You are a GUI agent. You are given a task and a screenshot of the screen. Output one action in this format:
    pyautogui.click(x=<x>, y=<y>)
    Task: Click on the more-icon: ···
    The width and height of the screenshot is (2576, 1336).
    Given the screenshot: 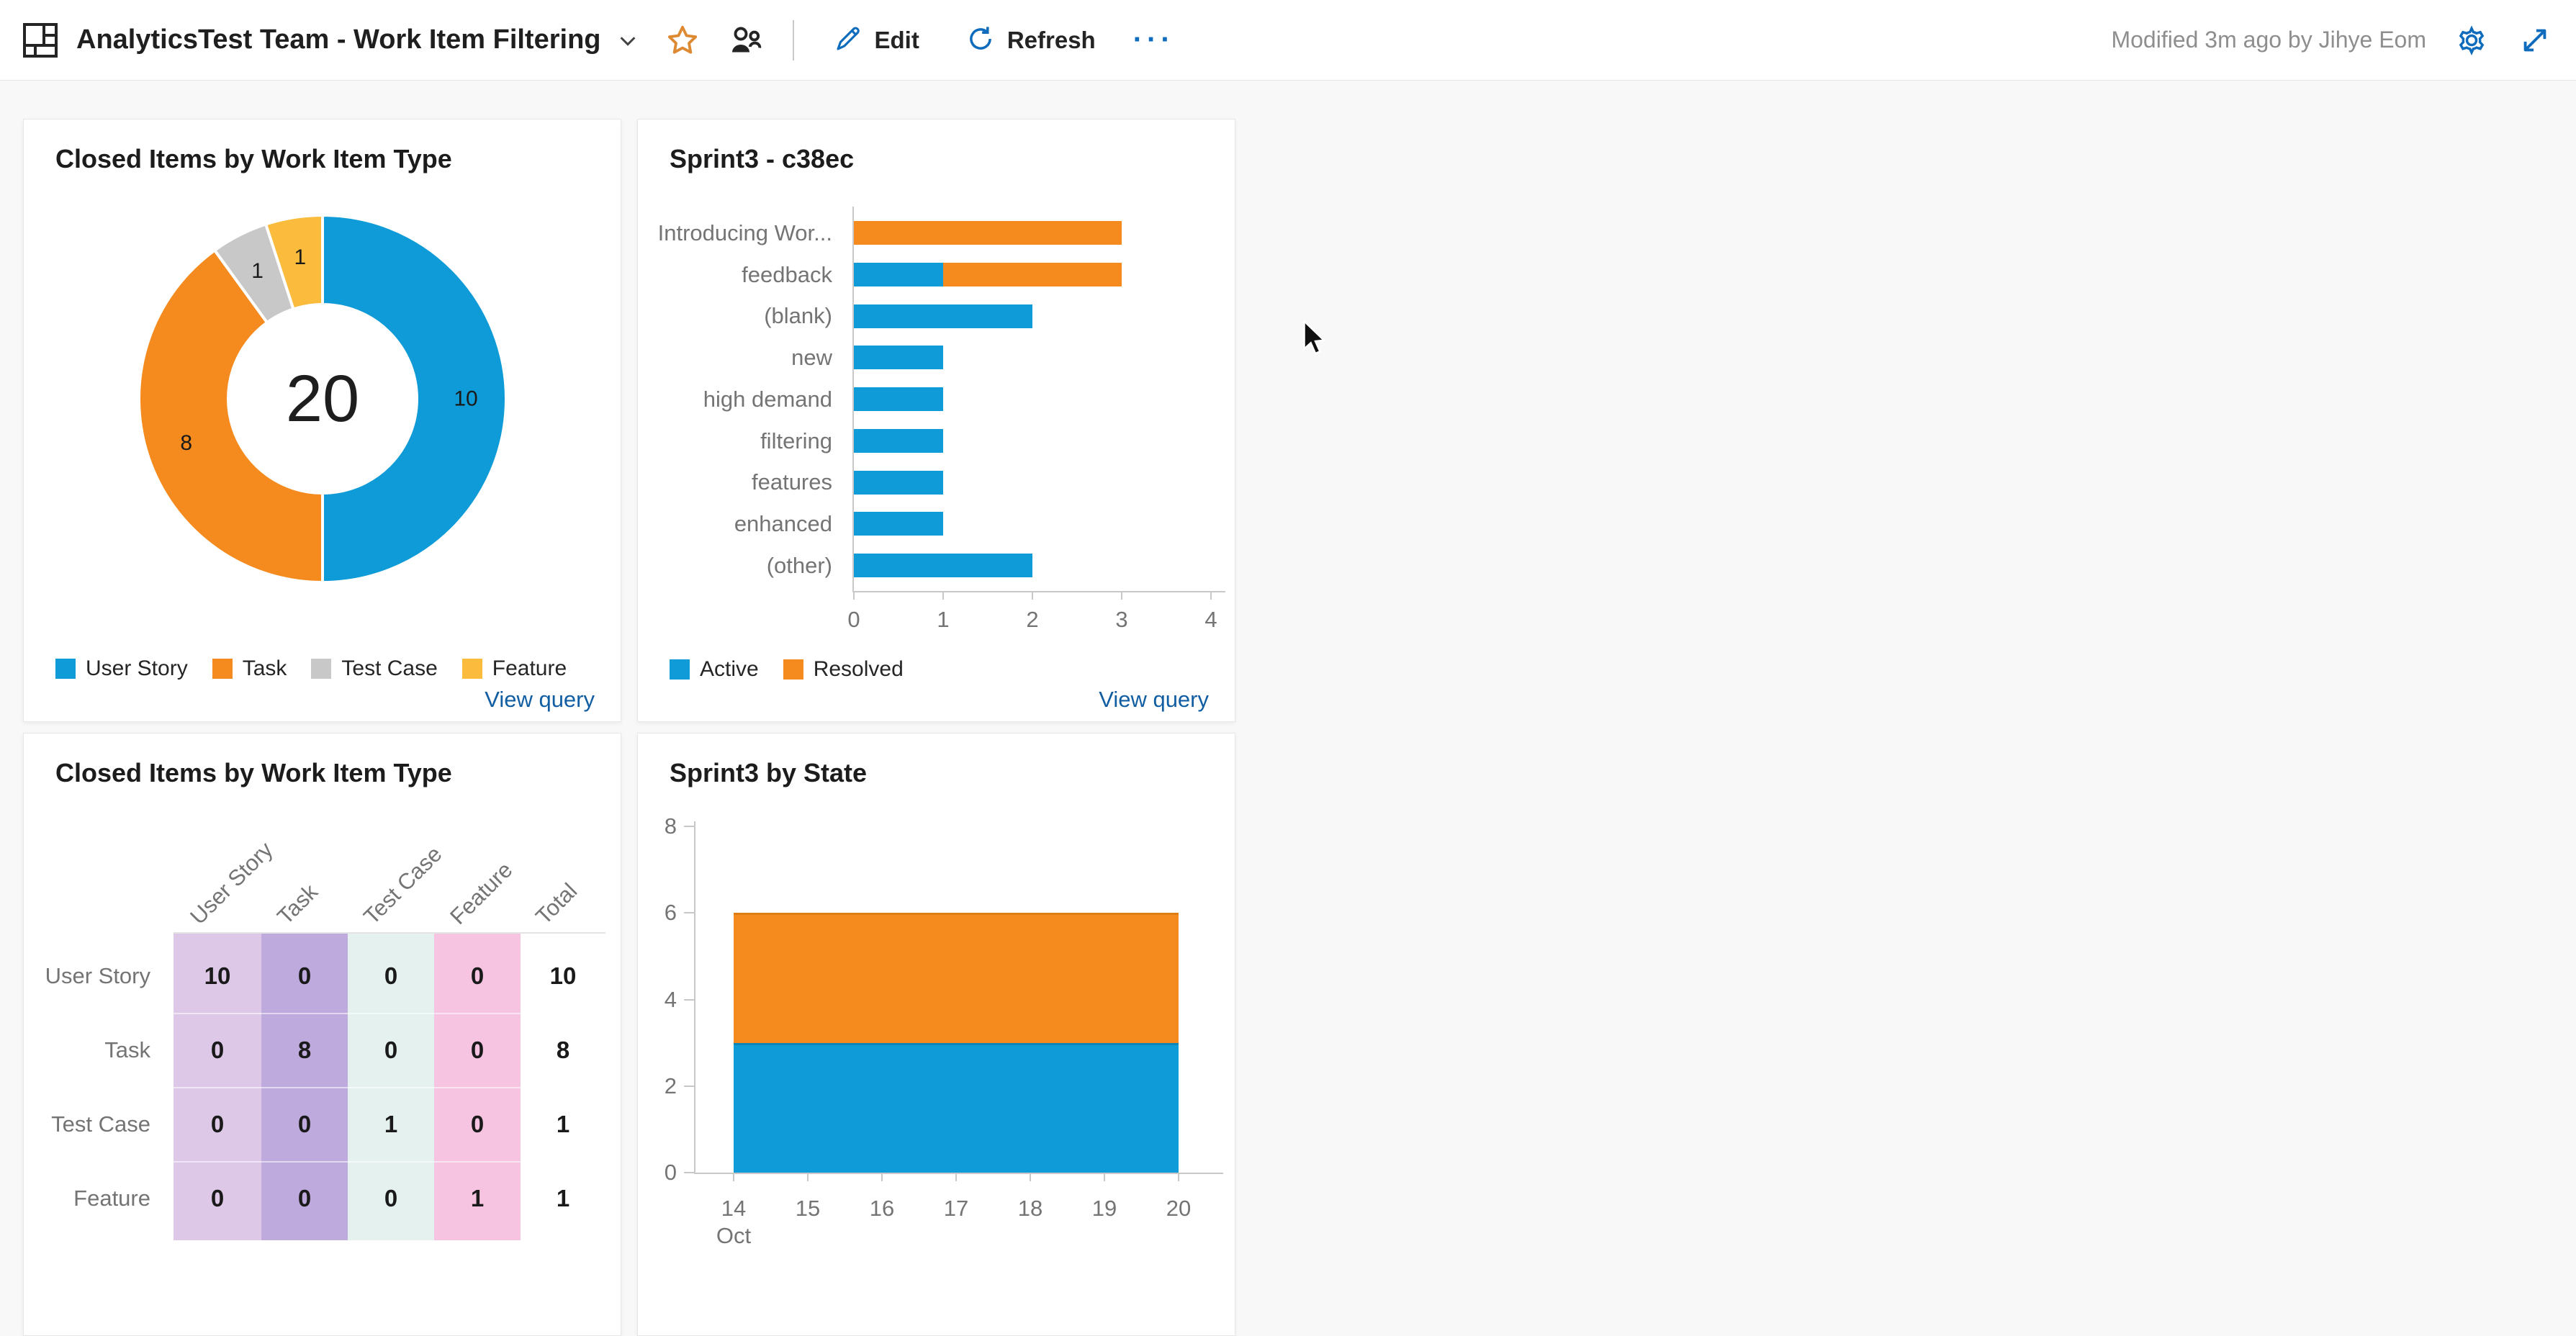 What is the action you would take?
    pyautogui.click(x=1153, y=40)
    